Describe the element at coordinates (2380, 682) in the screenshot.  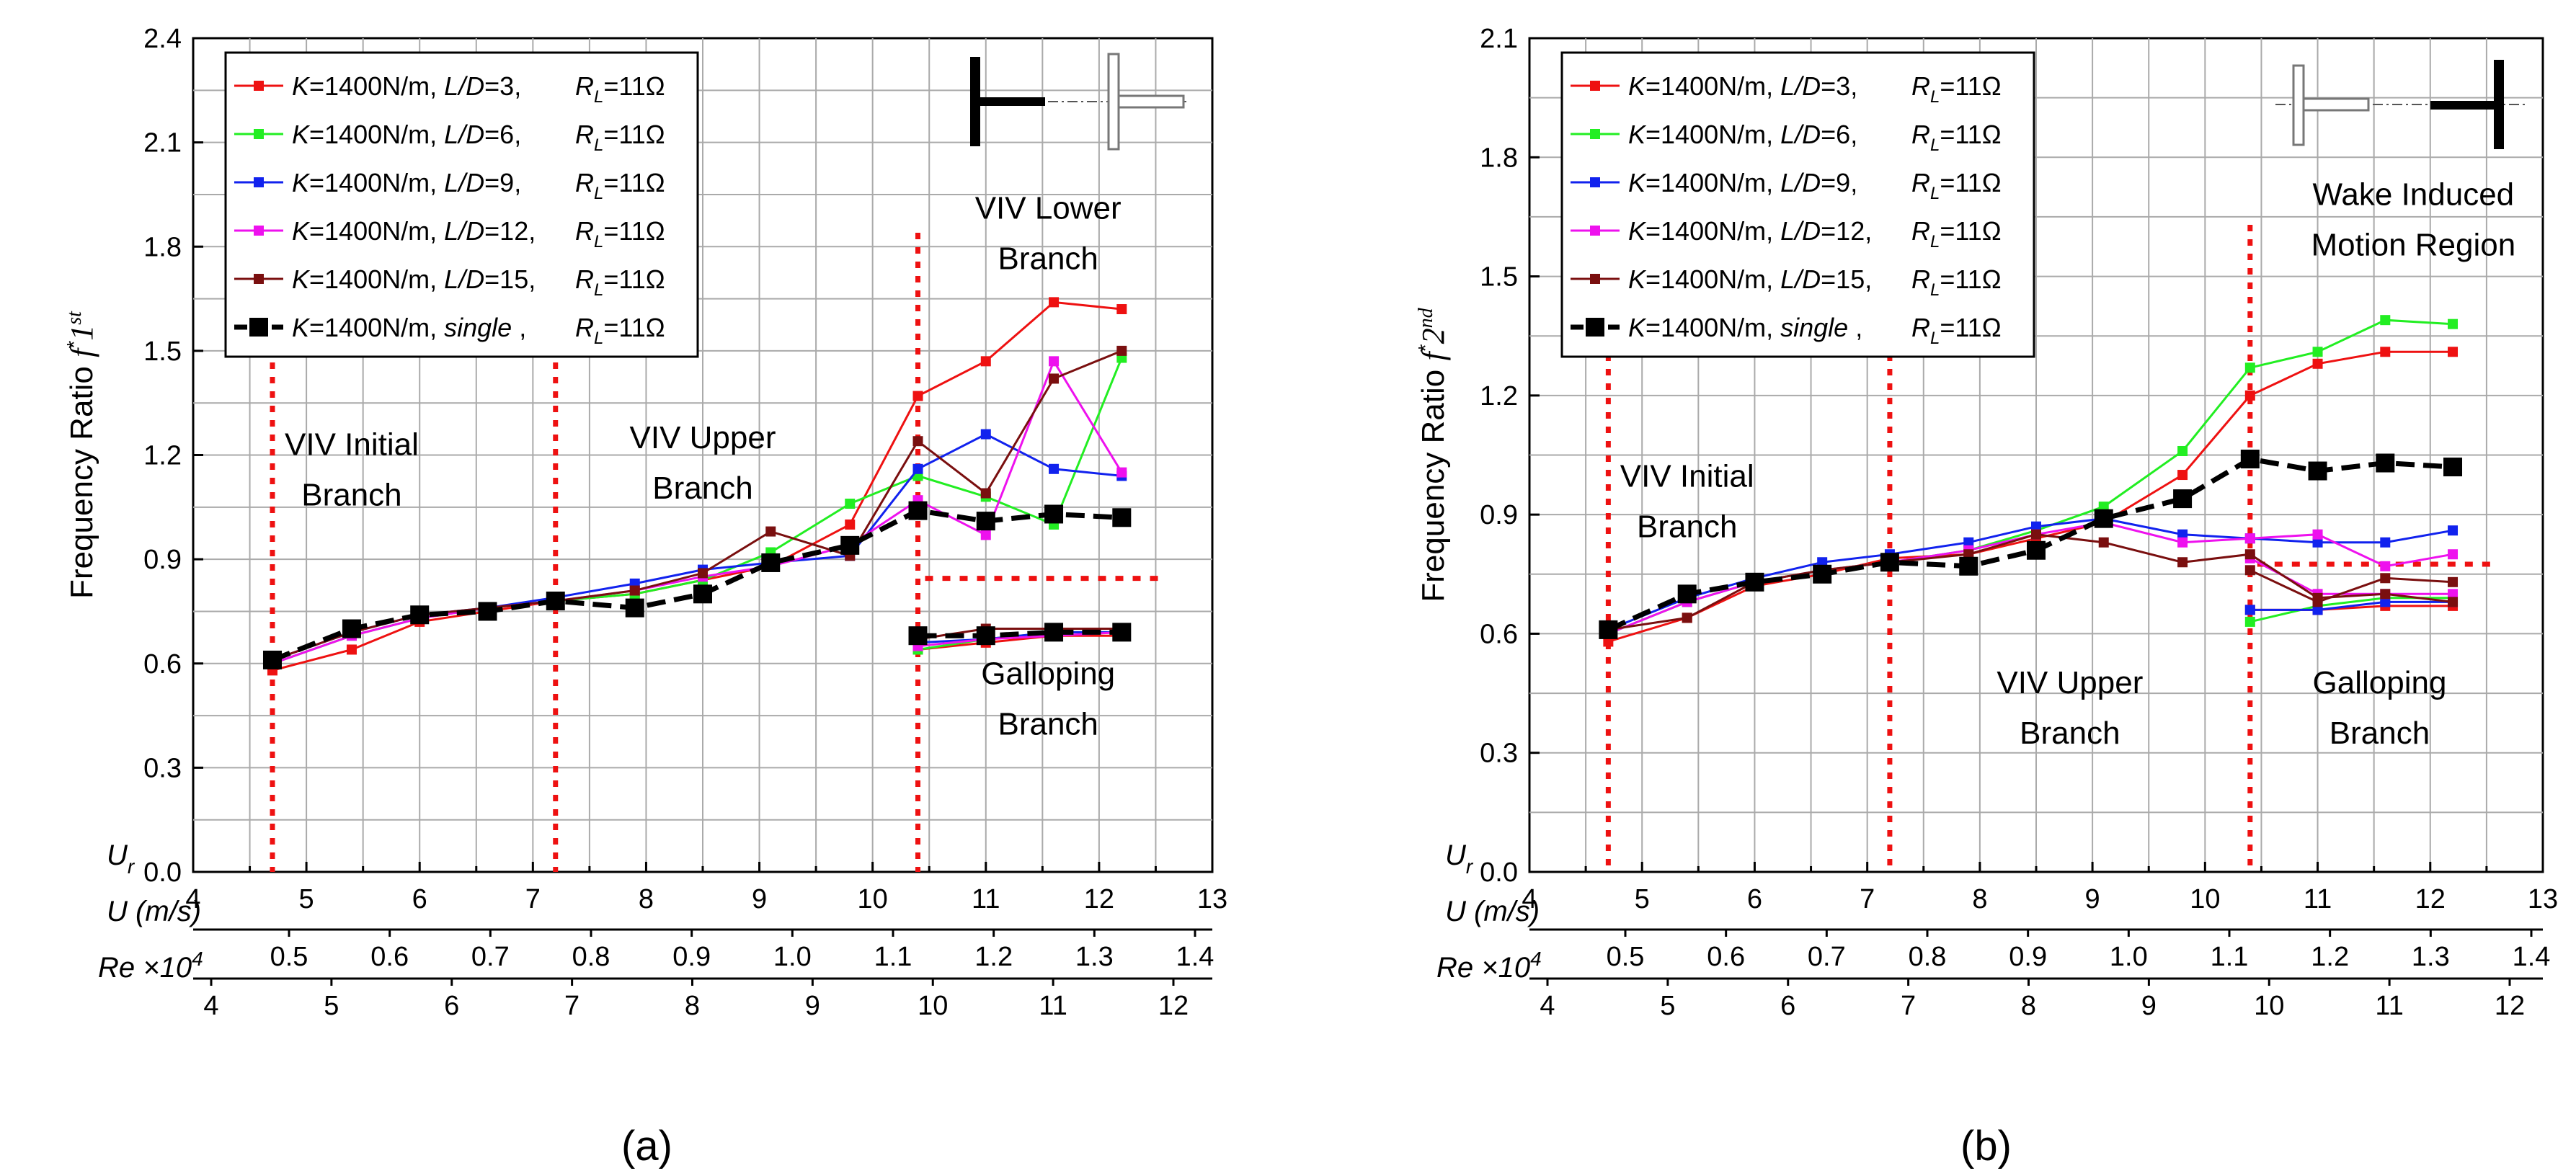
I see `annotation-text: Galloping` at that location.